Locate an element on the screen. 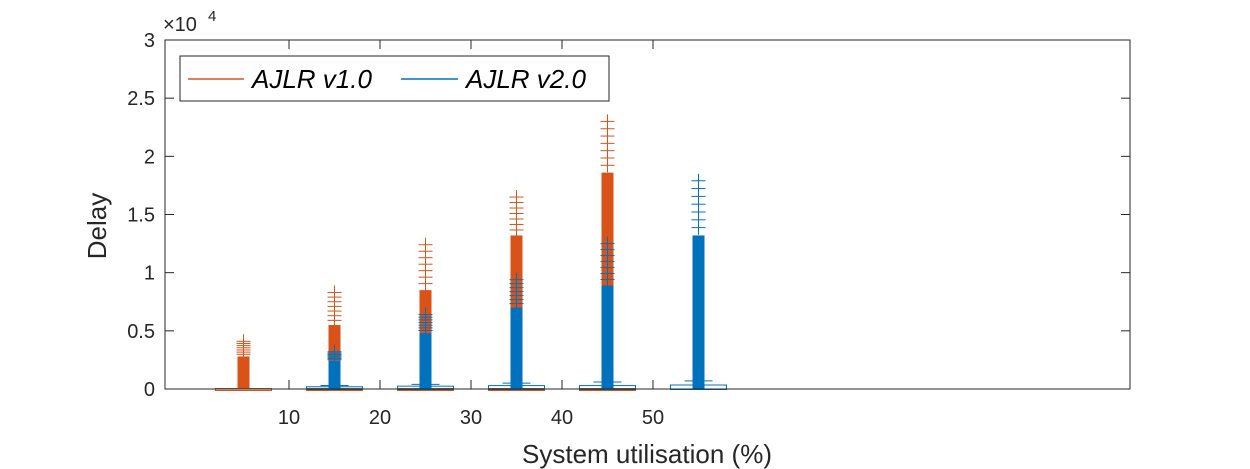 This screenshot has width=1250, height=469. x-tick-label: 50 is located at coordinates (653, 418).